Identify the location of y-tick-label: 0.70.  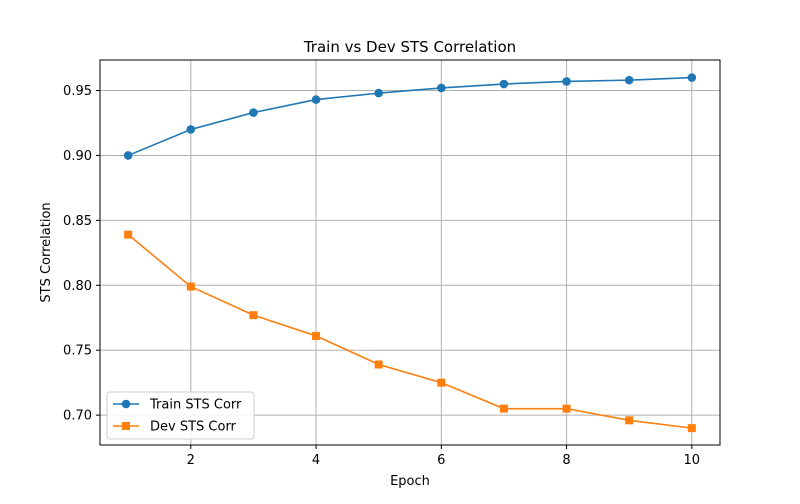
(77, 416).